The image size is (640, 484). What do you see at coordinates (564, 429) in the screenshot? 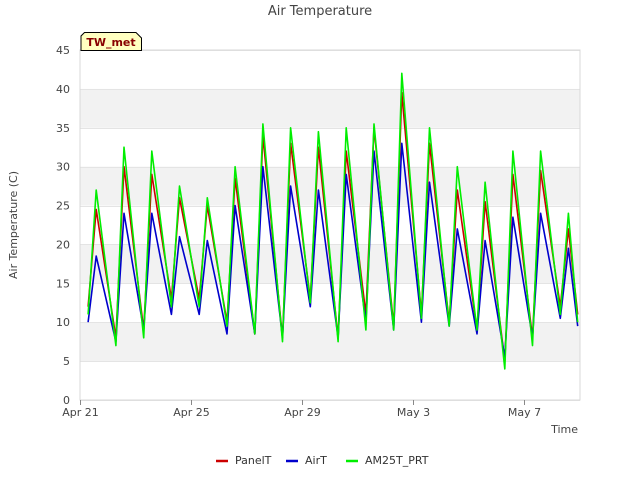
I see `x-axis-label: Time` at bounding box center [564, 429].